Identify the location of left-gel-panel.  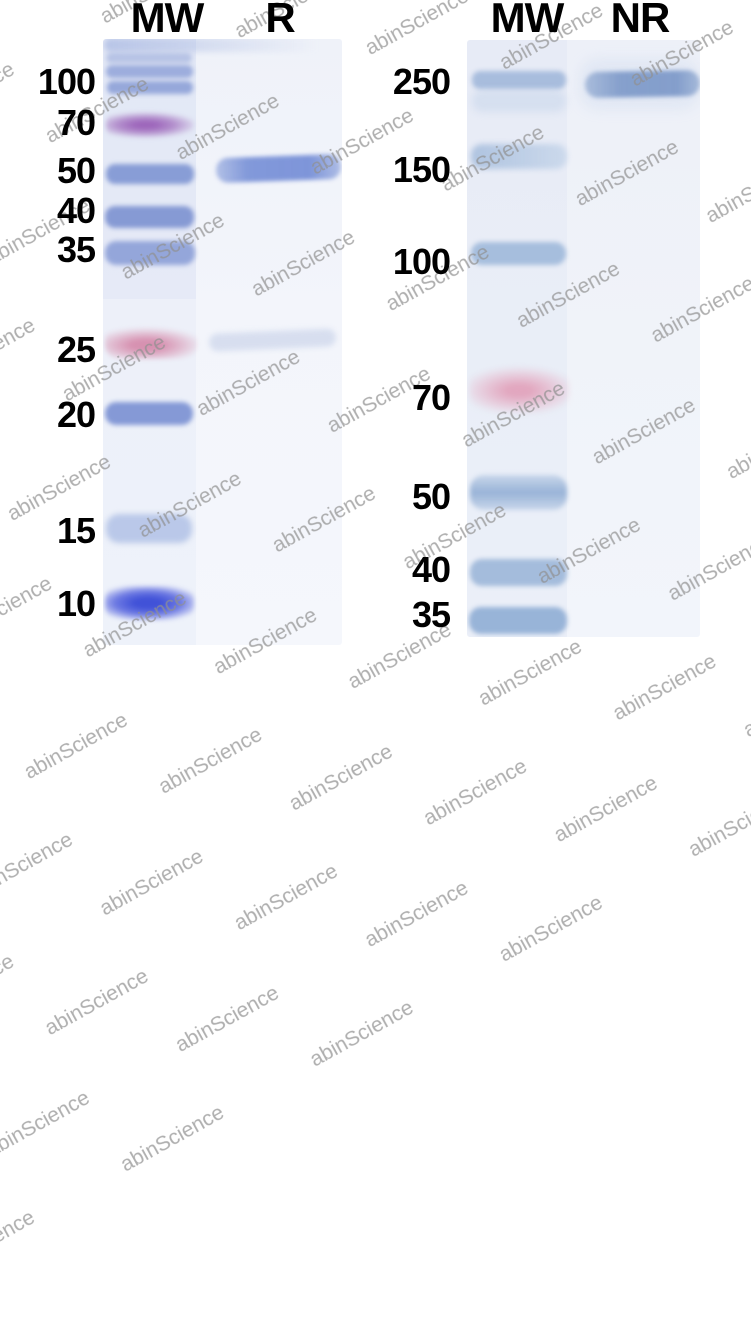
(222, 342).